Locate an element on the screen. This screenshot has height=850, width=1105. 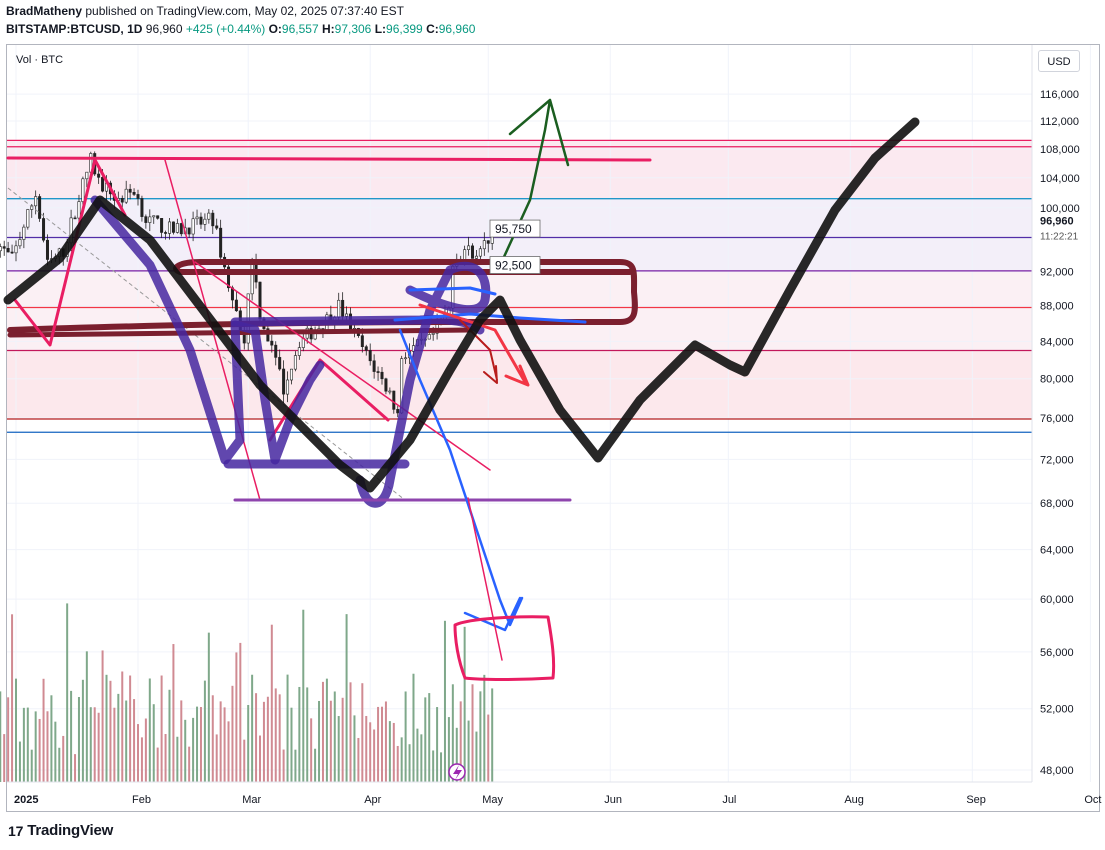
price-tick-label: 108,000 is located at coordinates (1060, 150).